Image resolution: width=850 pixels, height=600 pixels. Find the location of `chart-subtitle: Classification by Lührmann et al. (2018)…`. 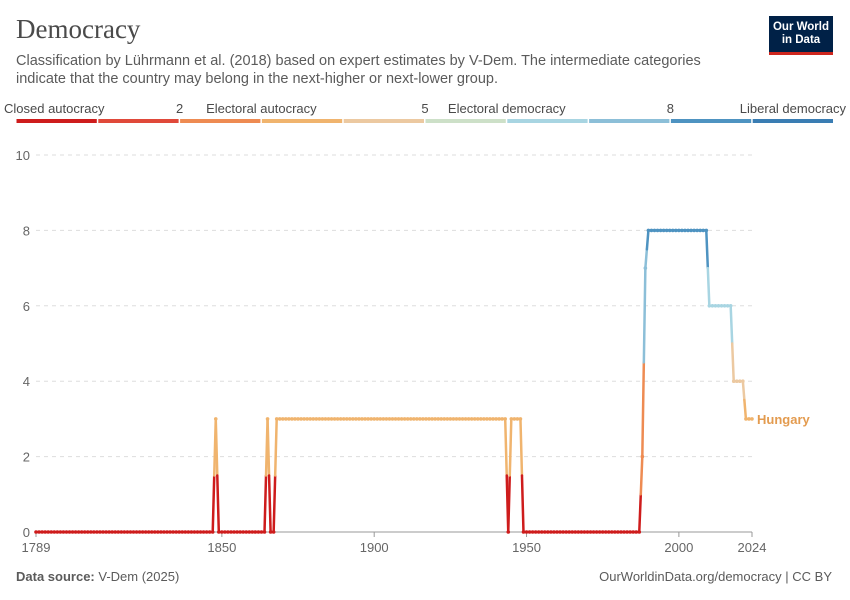

chart-subtitle: Classification by Lührmann et al. (2018)… is located at coordinates (358, 70).